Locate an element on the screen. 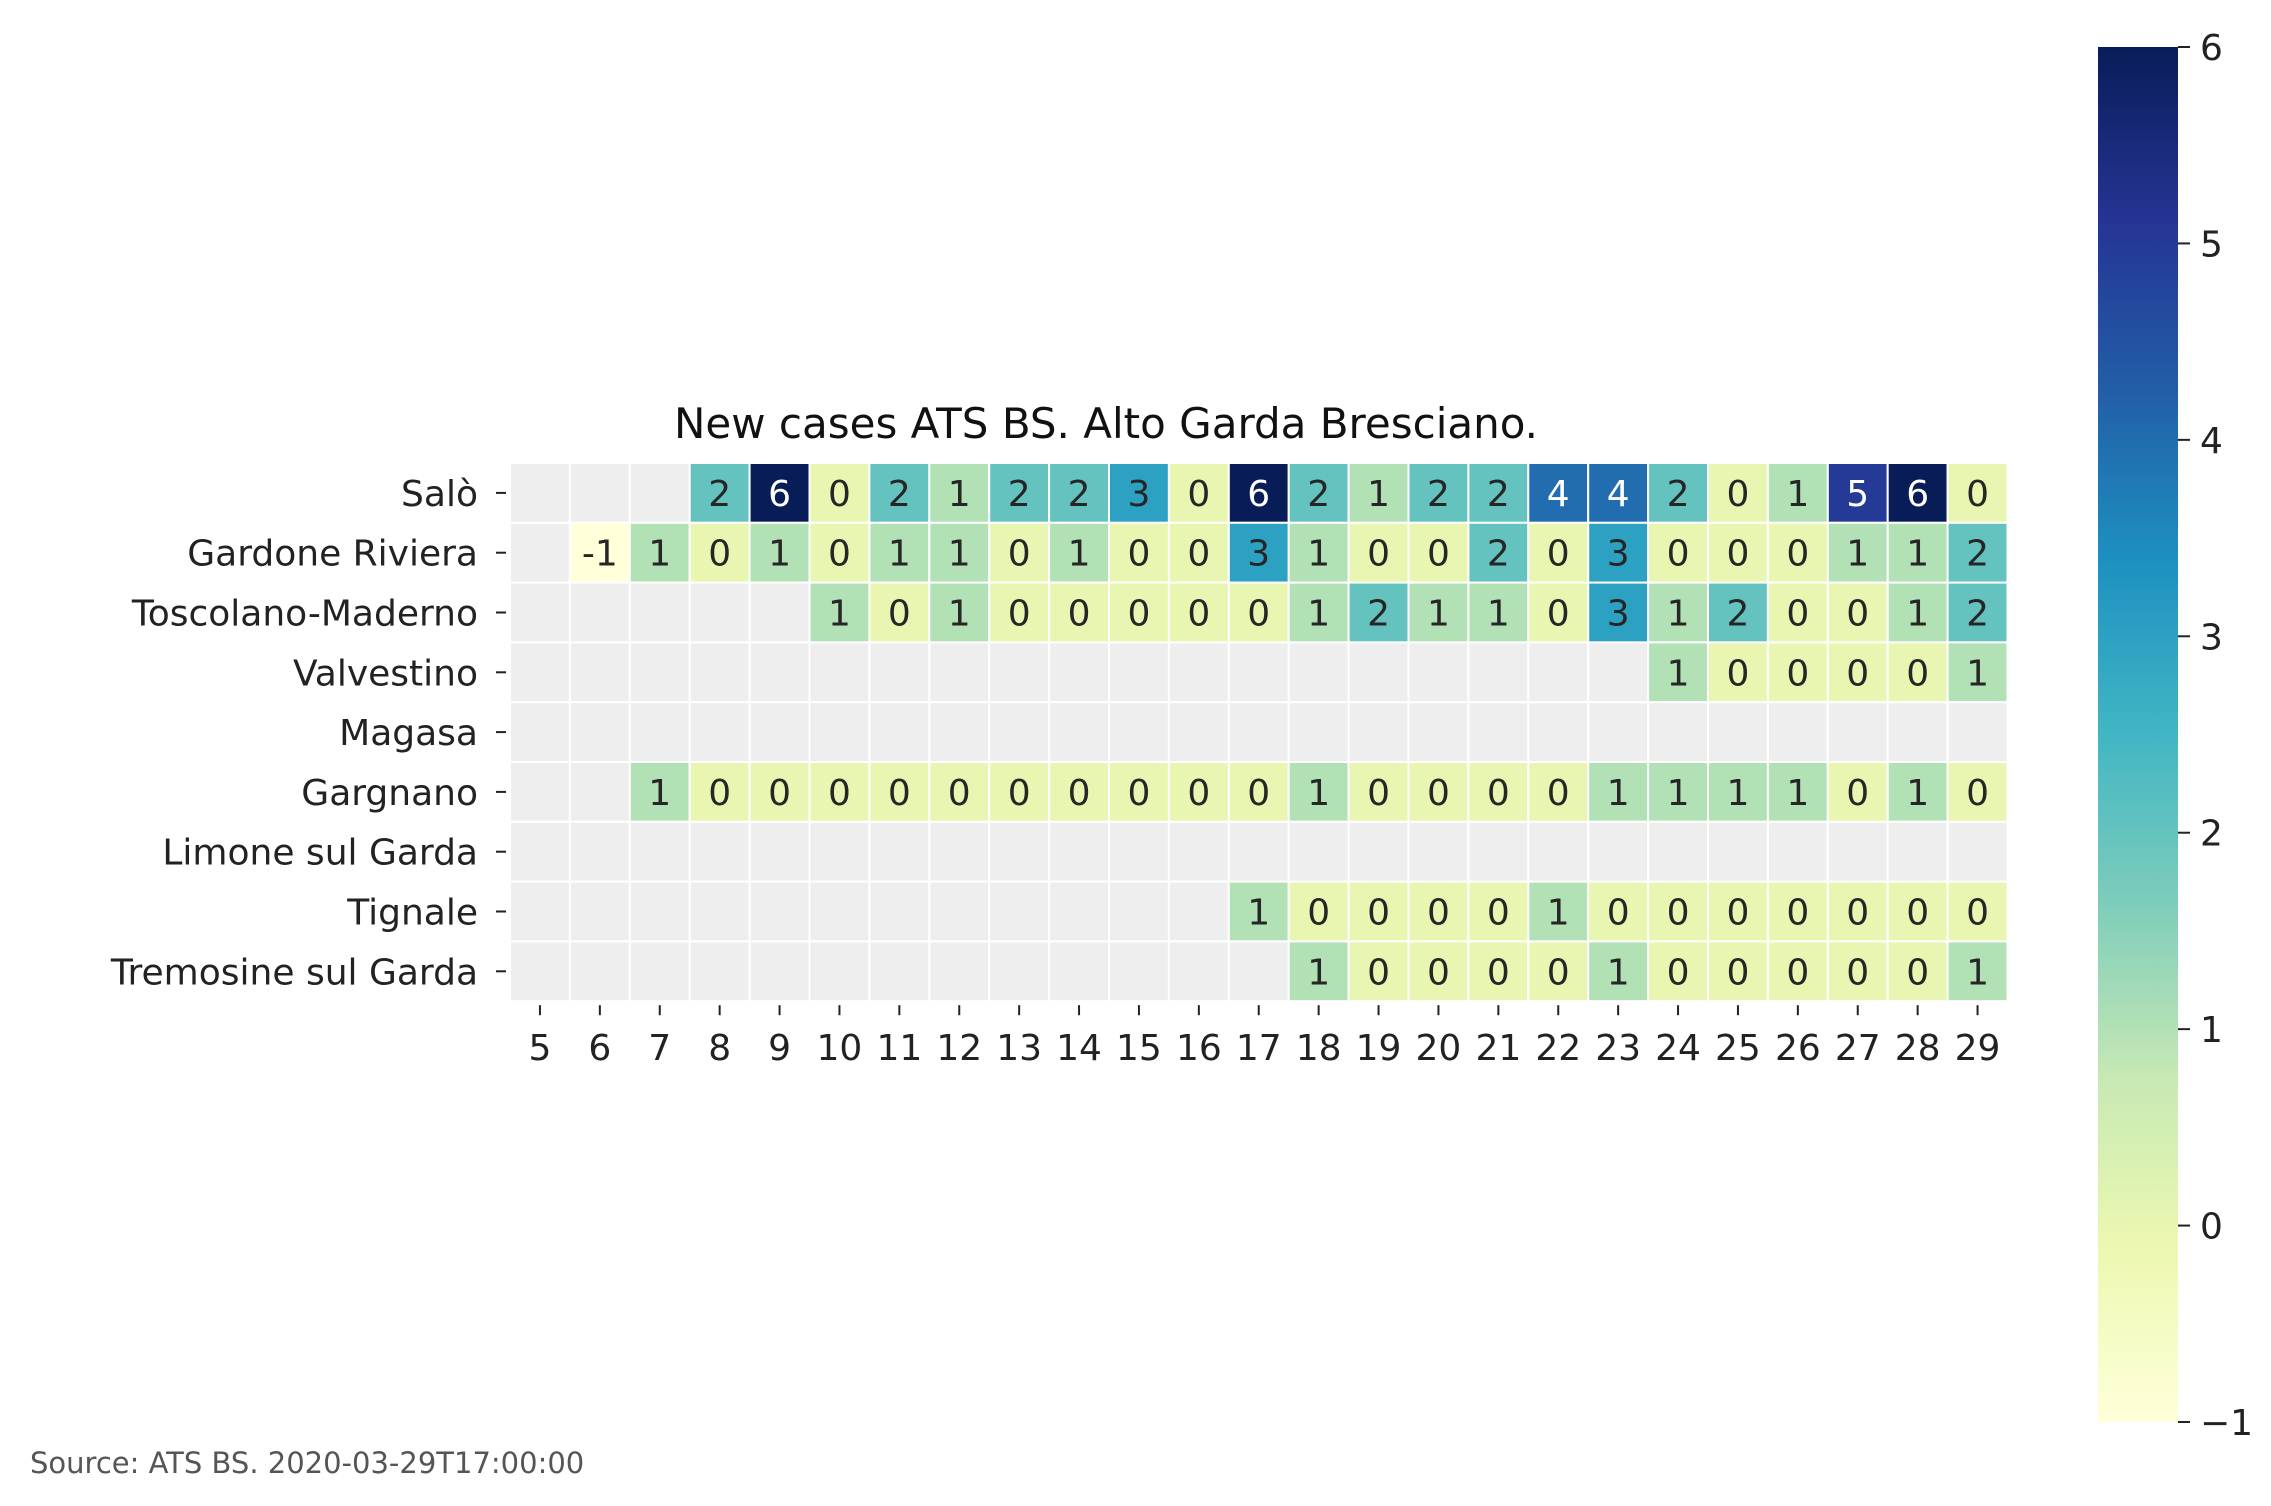  x-tick-label: 18 is located at coordinates (1319, 1048).